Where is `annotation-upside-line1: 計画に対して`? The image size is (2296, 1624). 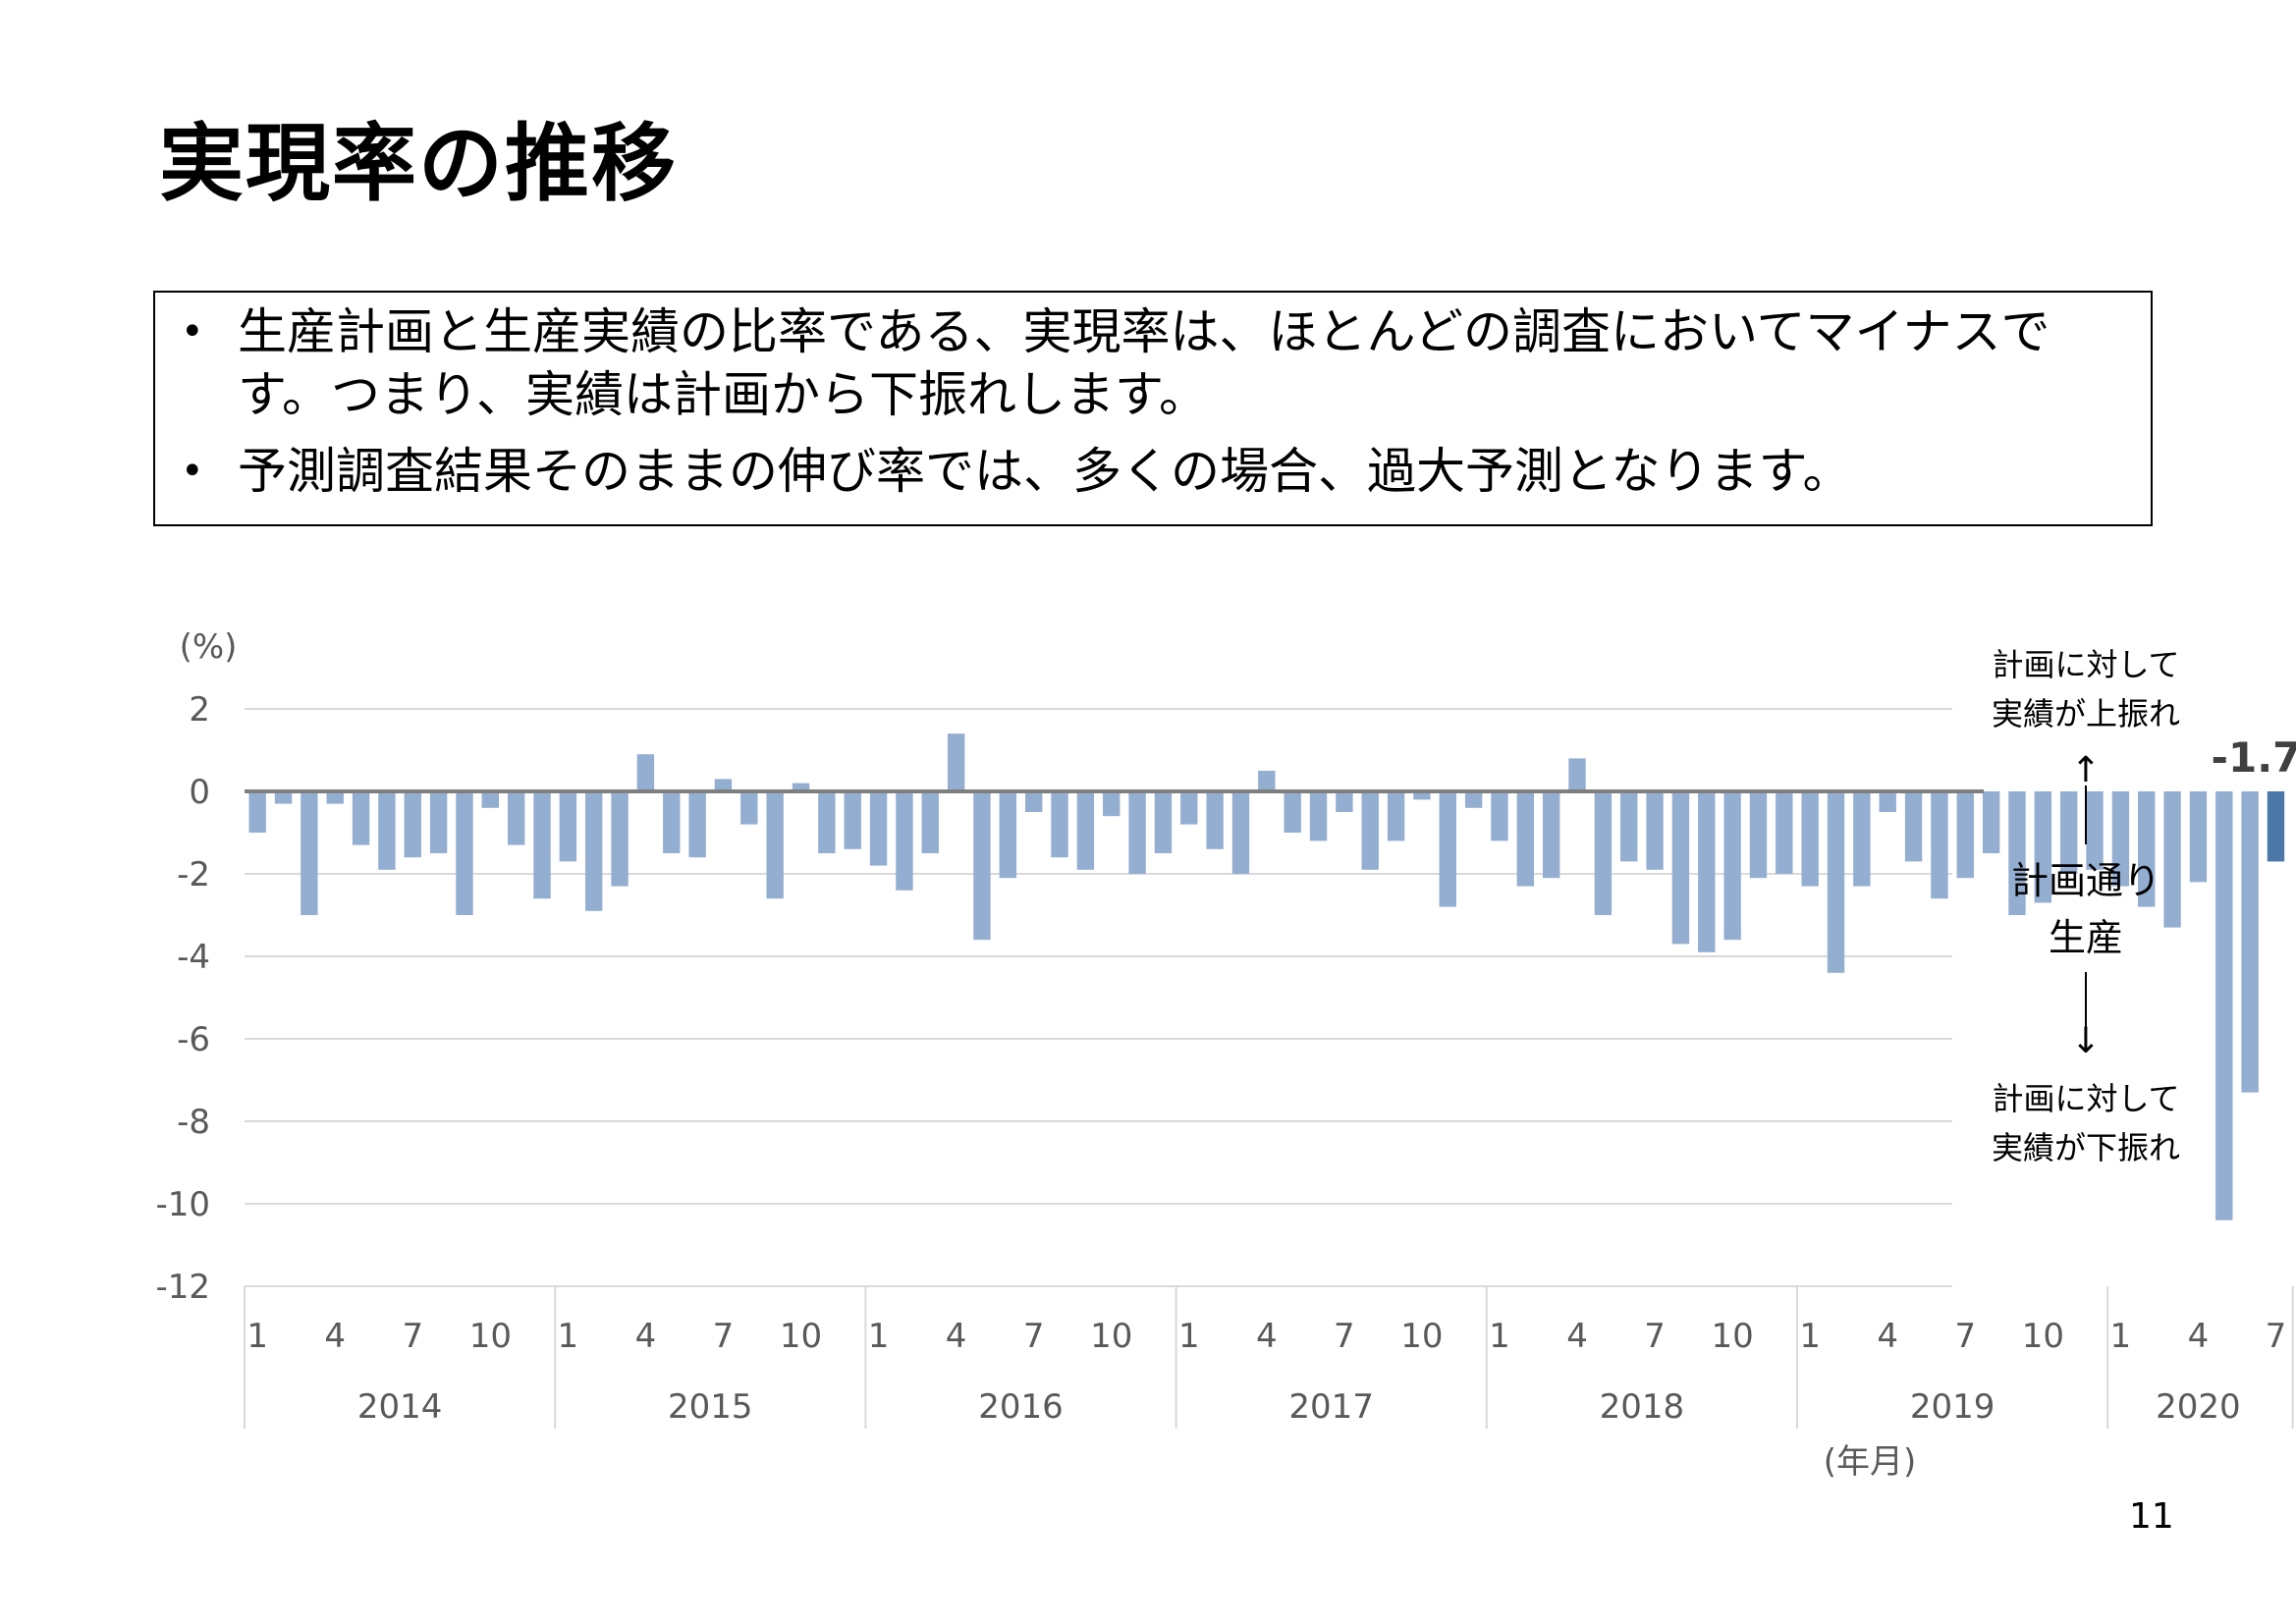
annotation-upside-line1: 計画に対して is located at coordinates (2086, 664).